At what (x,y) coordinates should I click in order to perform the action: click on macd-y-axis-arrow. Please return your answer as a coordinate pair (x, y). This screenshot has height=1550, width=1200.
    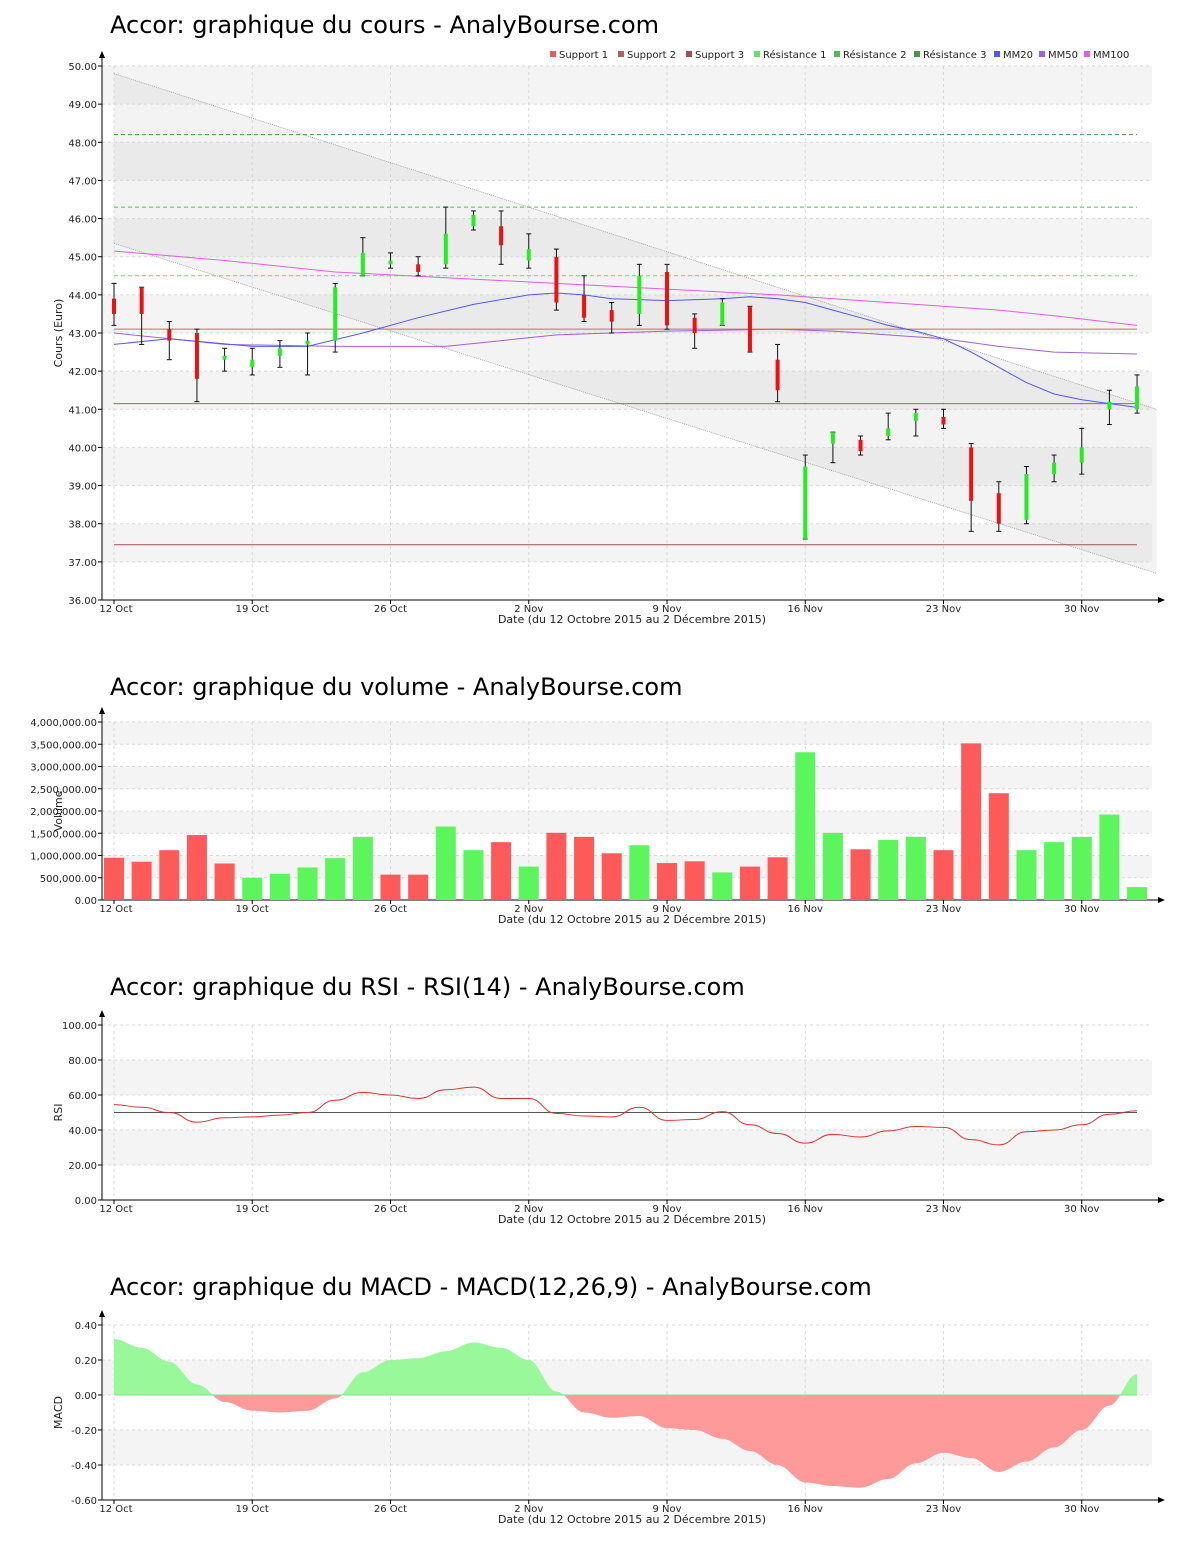
    Looking at the image, I should click on (102, 1313).